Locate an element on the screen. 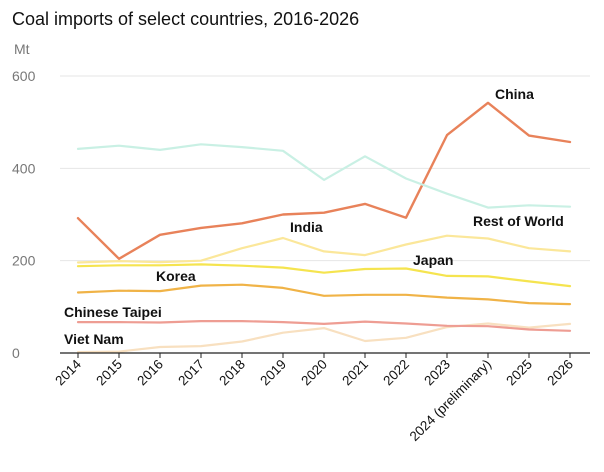 The width and height of the screenshot is (604, 472). x-tick-label: 2022 is located at coordinates (396, 373).